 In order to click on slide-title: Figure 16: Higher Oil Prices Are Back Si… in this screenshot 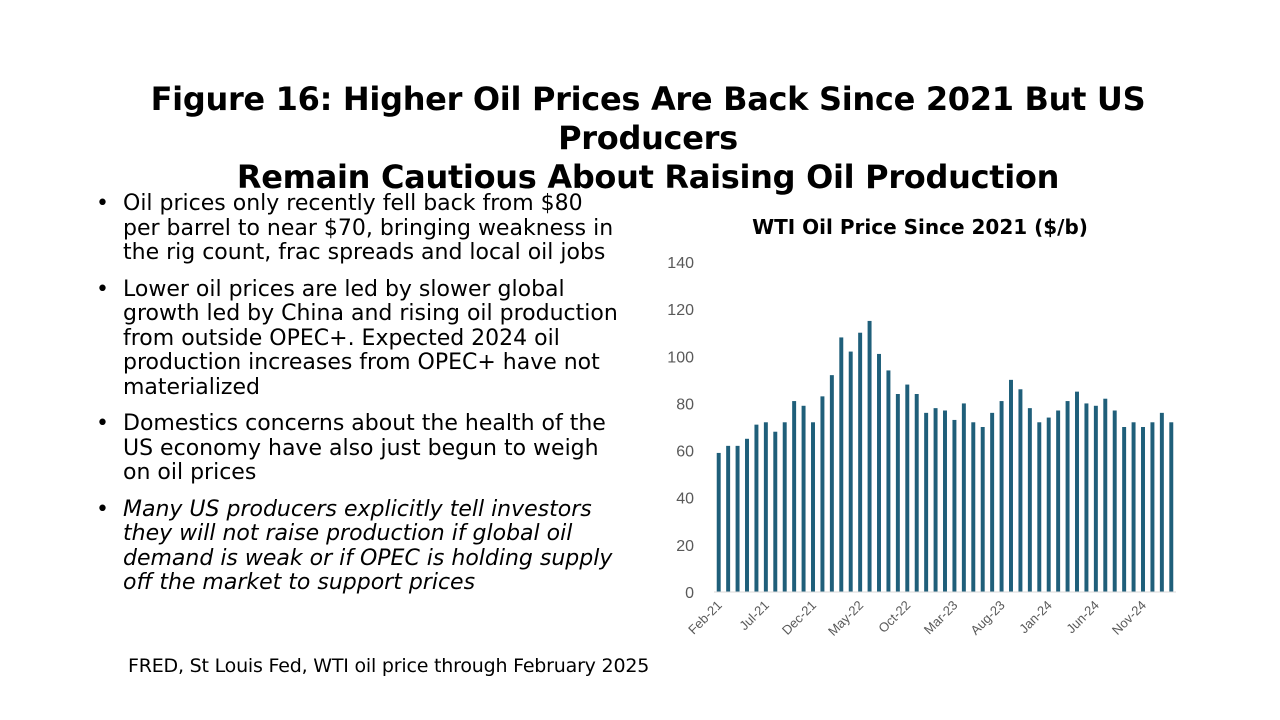, I will do `click(648, 138)`.